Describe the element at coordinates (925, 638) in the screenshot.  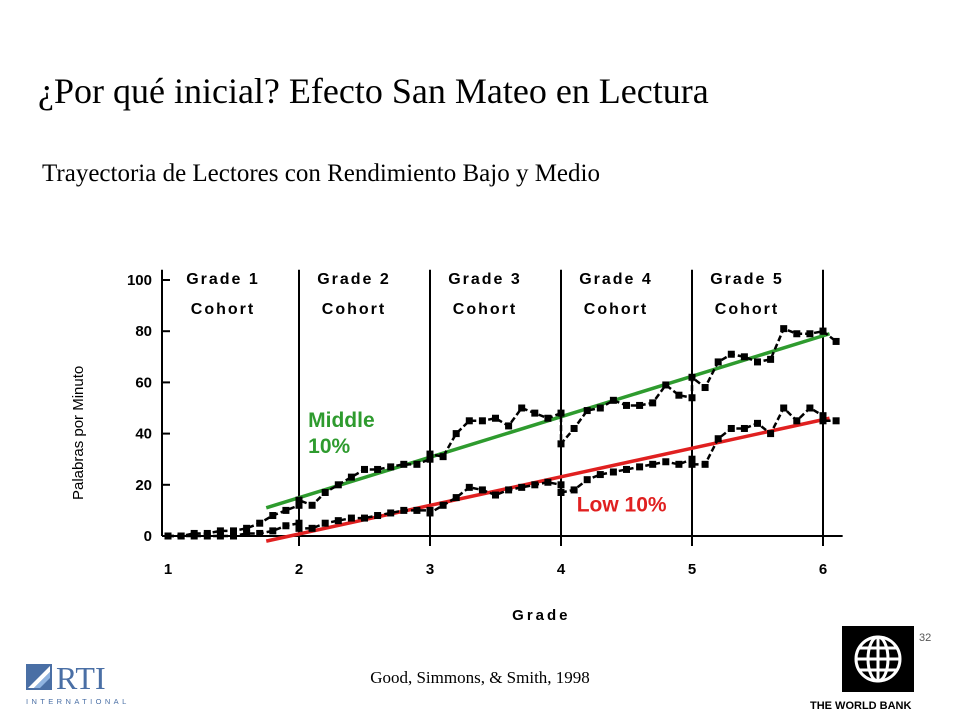
I see `page-number: 32` at that location.